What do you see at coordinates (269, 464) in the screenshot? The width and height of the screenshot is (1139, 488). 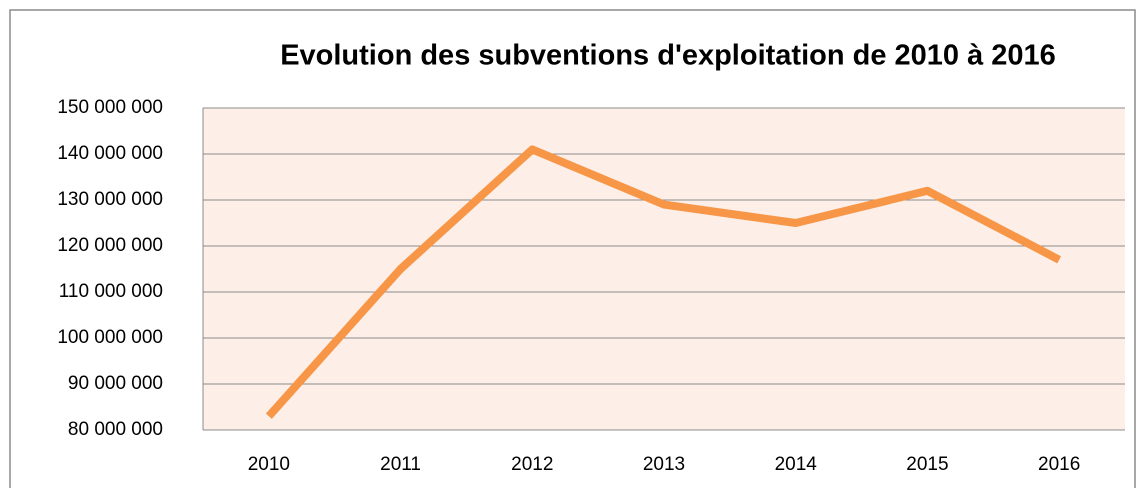 I see `x-tick-label: 2010` at bounding box center [269, 464].